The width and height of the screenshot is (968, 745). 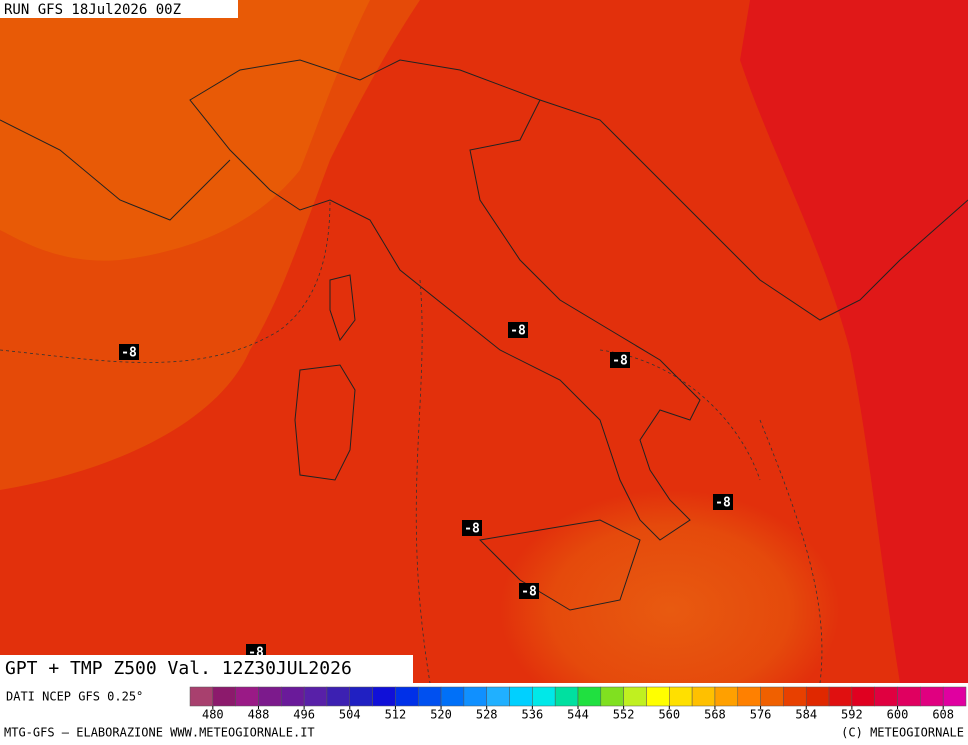 What do you see at coordinates (761, 715) in the screenshot?
I see `colorbar-label: 576` at bounding box center [761, 715].